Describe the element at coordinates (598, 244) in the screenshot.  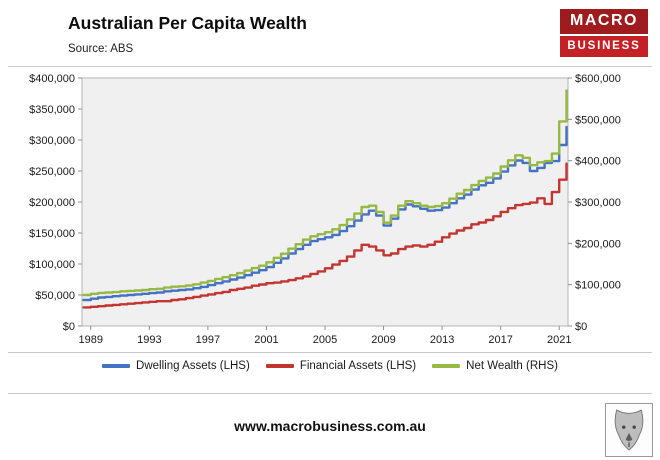
I see `y-right-tick-label: $200,000` at that location.